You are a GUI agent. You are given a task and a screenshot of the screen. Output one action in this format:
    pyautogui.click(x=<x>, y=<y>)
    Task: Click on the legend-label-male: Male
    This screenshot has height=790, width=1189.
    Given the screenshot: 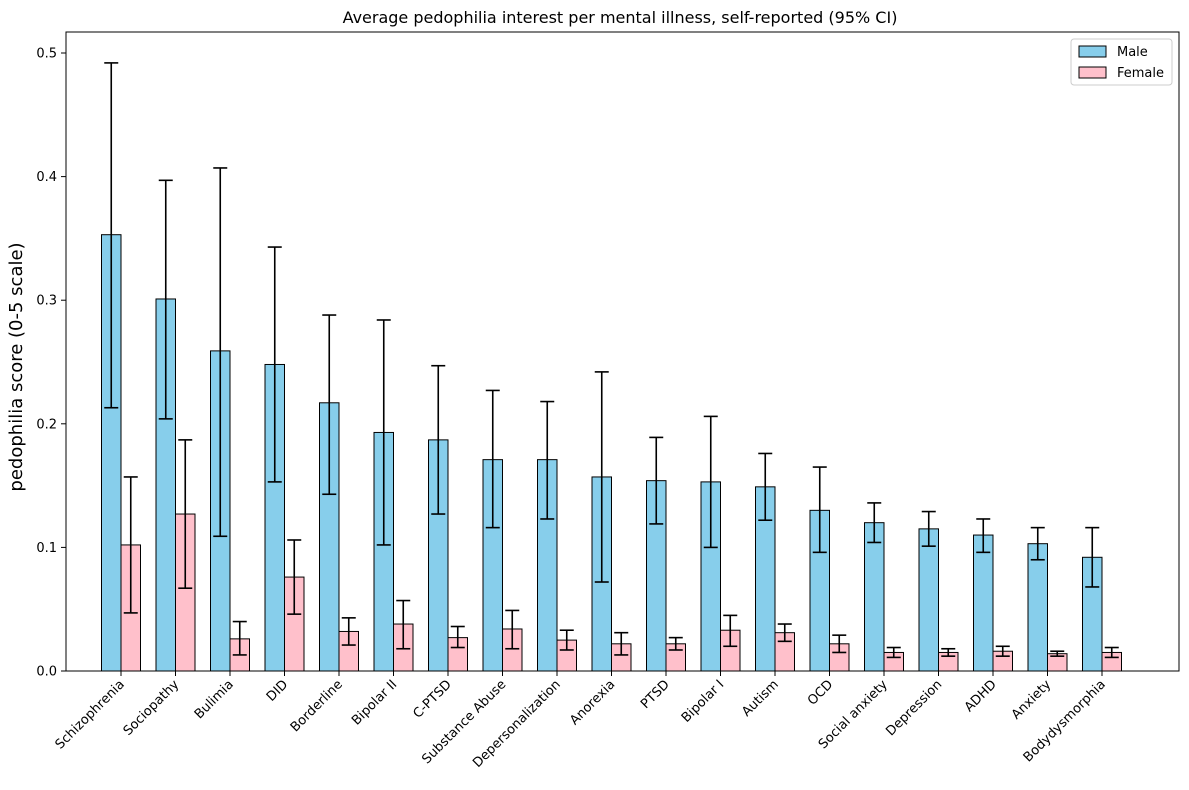 What is the action you would take?
    pyautogui.click(x=1132, y=52)
    